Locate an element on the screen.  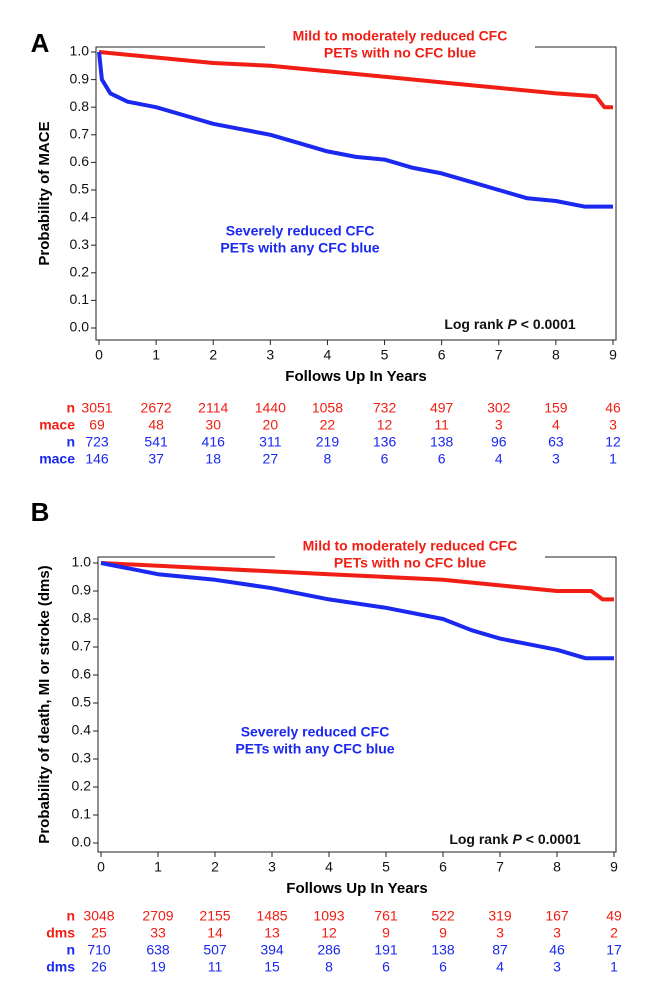
x-tick-label: 3 is located at coordinates (270, 355).